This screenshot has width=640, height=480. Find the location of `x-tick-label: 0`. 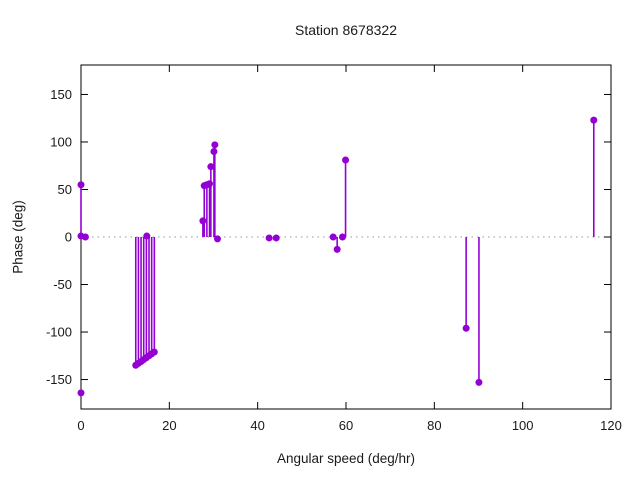

x-tick-label: 0 is located at coordinates (80, 425).